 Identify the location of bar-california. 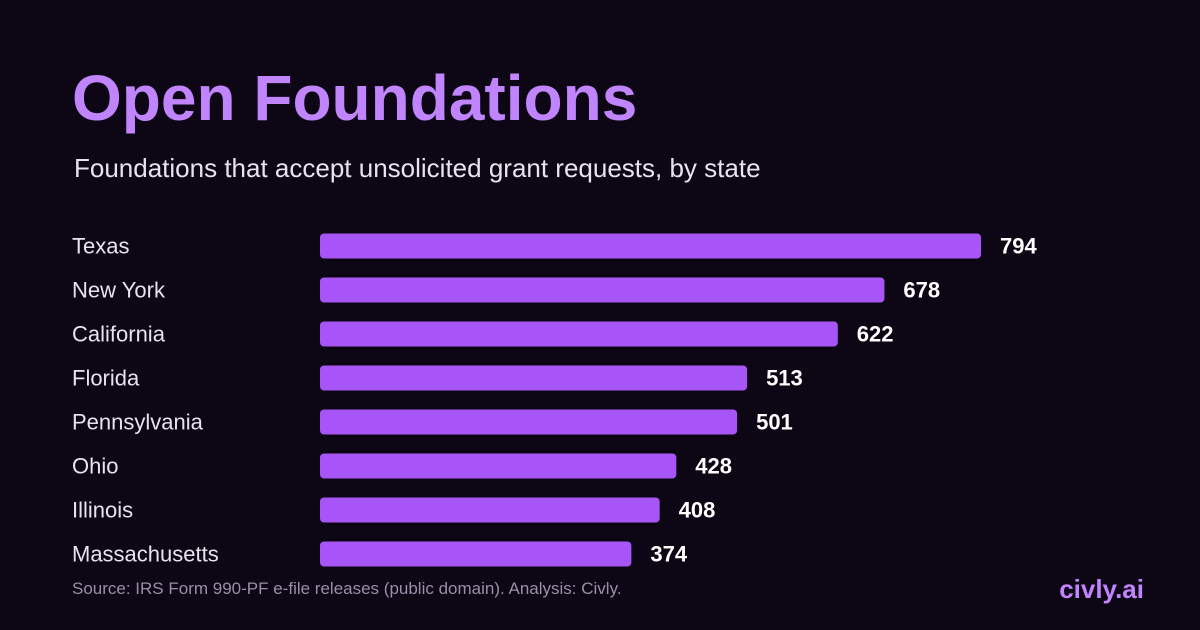
(579, 334).